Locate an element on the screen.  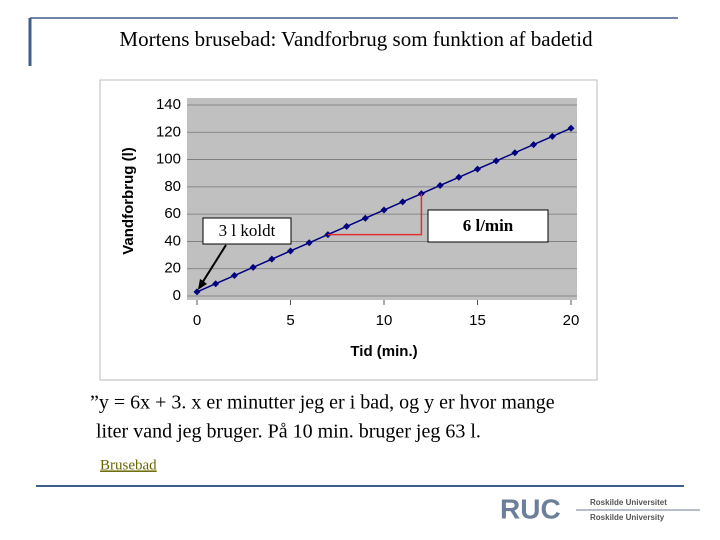
slope-guide is located at coordinates (375, 214).